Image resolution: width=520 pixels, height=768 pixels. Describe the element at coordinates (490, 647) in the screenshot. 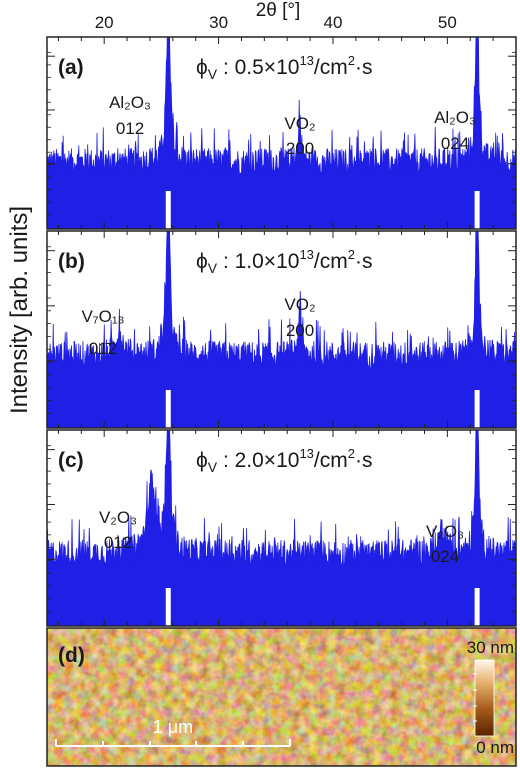

I see `afm-colorbar-top-label: 30 nm` at that location.